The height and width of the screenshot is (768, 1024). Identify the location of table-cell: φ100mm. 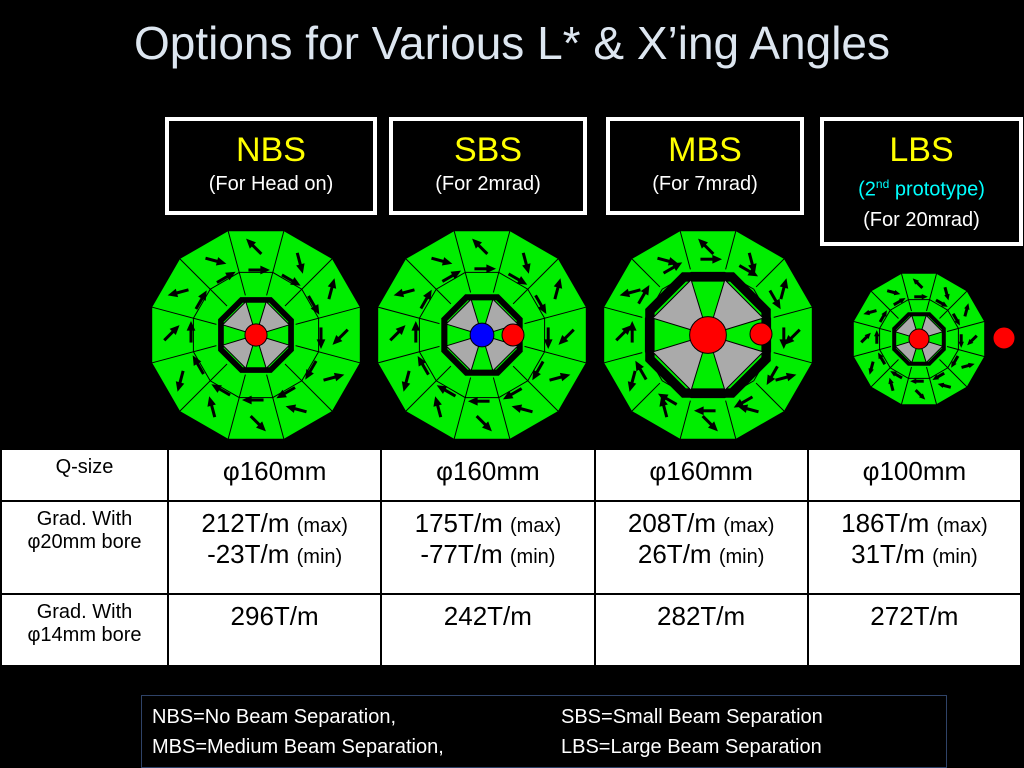
(914, 475).